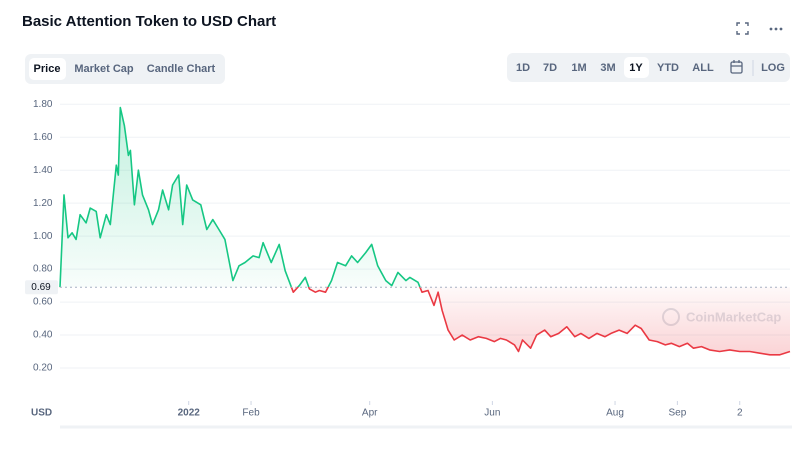 The height and width of the screenshot is (452, 796). I want to click on y-tick-label: 1.80, so click(43, 104).